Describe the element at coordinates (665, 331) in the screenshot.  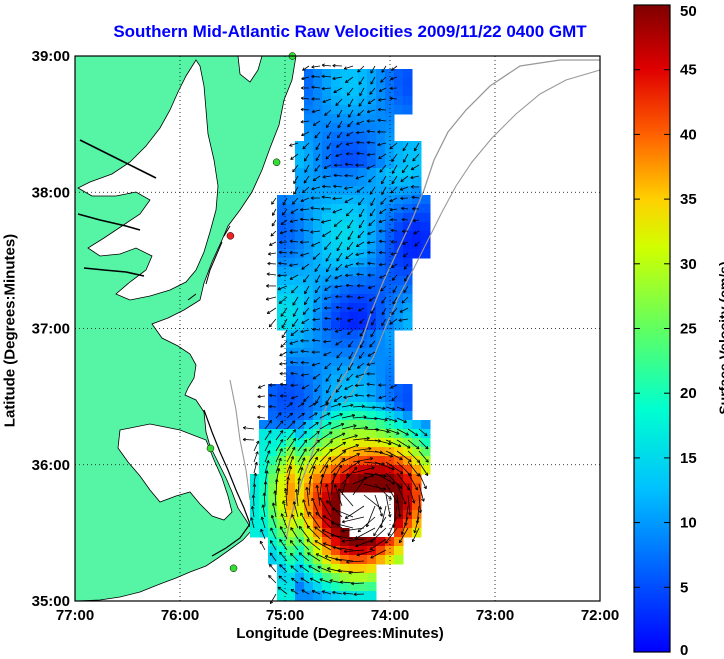
I see `colorbar-ticks: 0 5 10 15 20 25 30 35 40 45 50` at that location.